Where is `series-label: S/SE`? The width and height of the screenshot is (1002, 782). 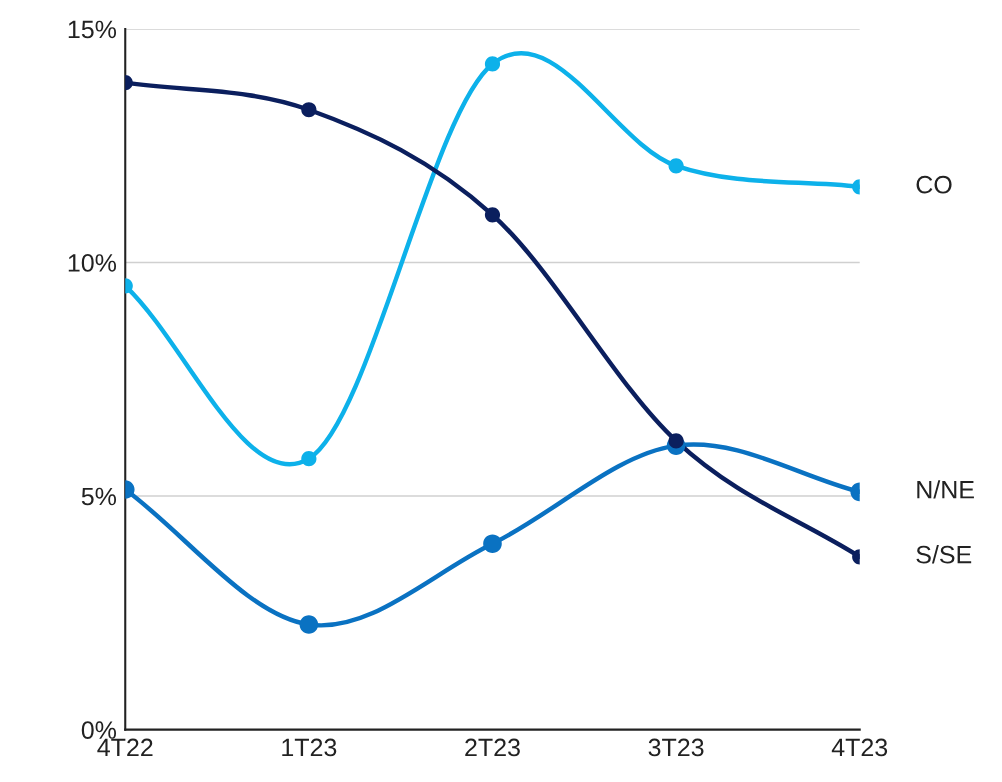 series-label: S/SE is located at coordinates (944, 554).